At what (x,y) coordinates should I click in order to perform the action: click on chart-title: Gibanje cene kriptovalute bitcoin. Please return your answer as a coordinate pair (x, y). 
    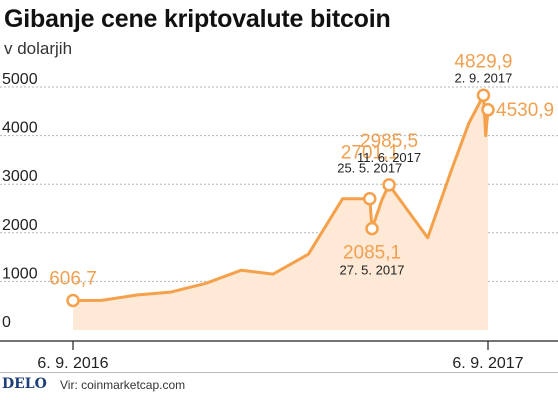
    Looking at the image, I should click on (197, 19).